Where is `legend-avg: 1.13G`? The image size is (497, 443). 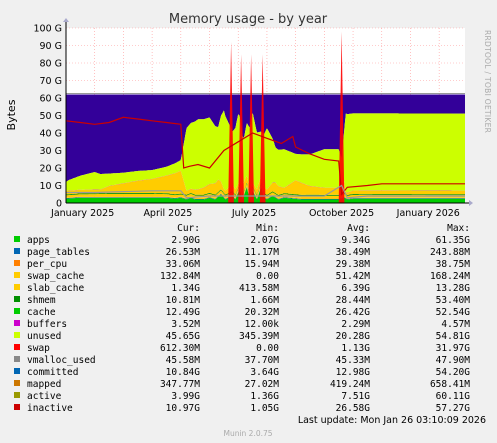
legend-avg: 1.13G is located at coordinates (355, 348).